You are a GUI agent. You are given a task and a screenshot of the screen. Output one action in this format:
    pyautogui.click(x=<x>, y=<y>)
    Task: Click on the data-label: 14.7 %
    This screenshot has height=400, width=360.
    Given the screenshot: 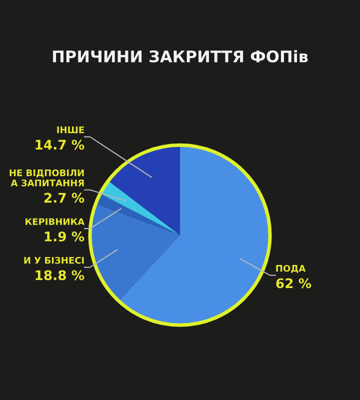 What is the action you would take?
    pyautogui.click(x=60, y=145)
    